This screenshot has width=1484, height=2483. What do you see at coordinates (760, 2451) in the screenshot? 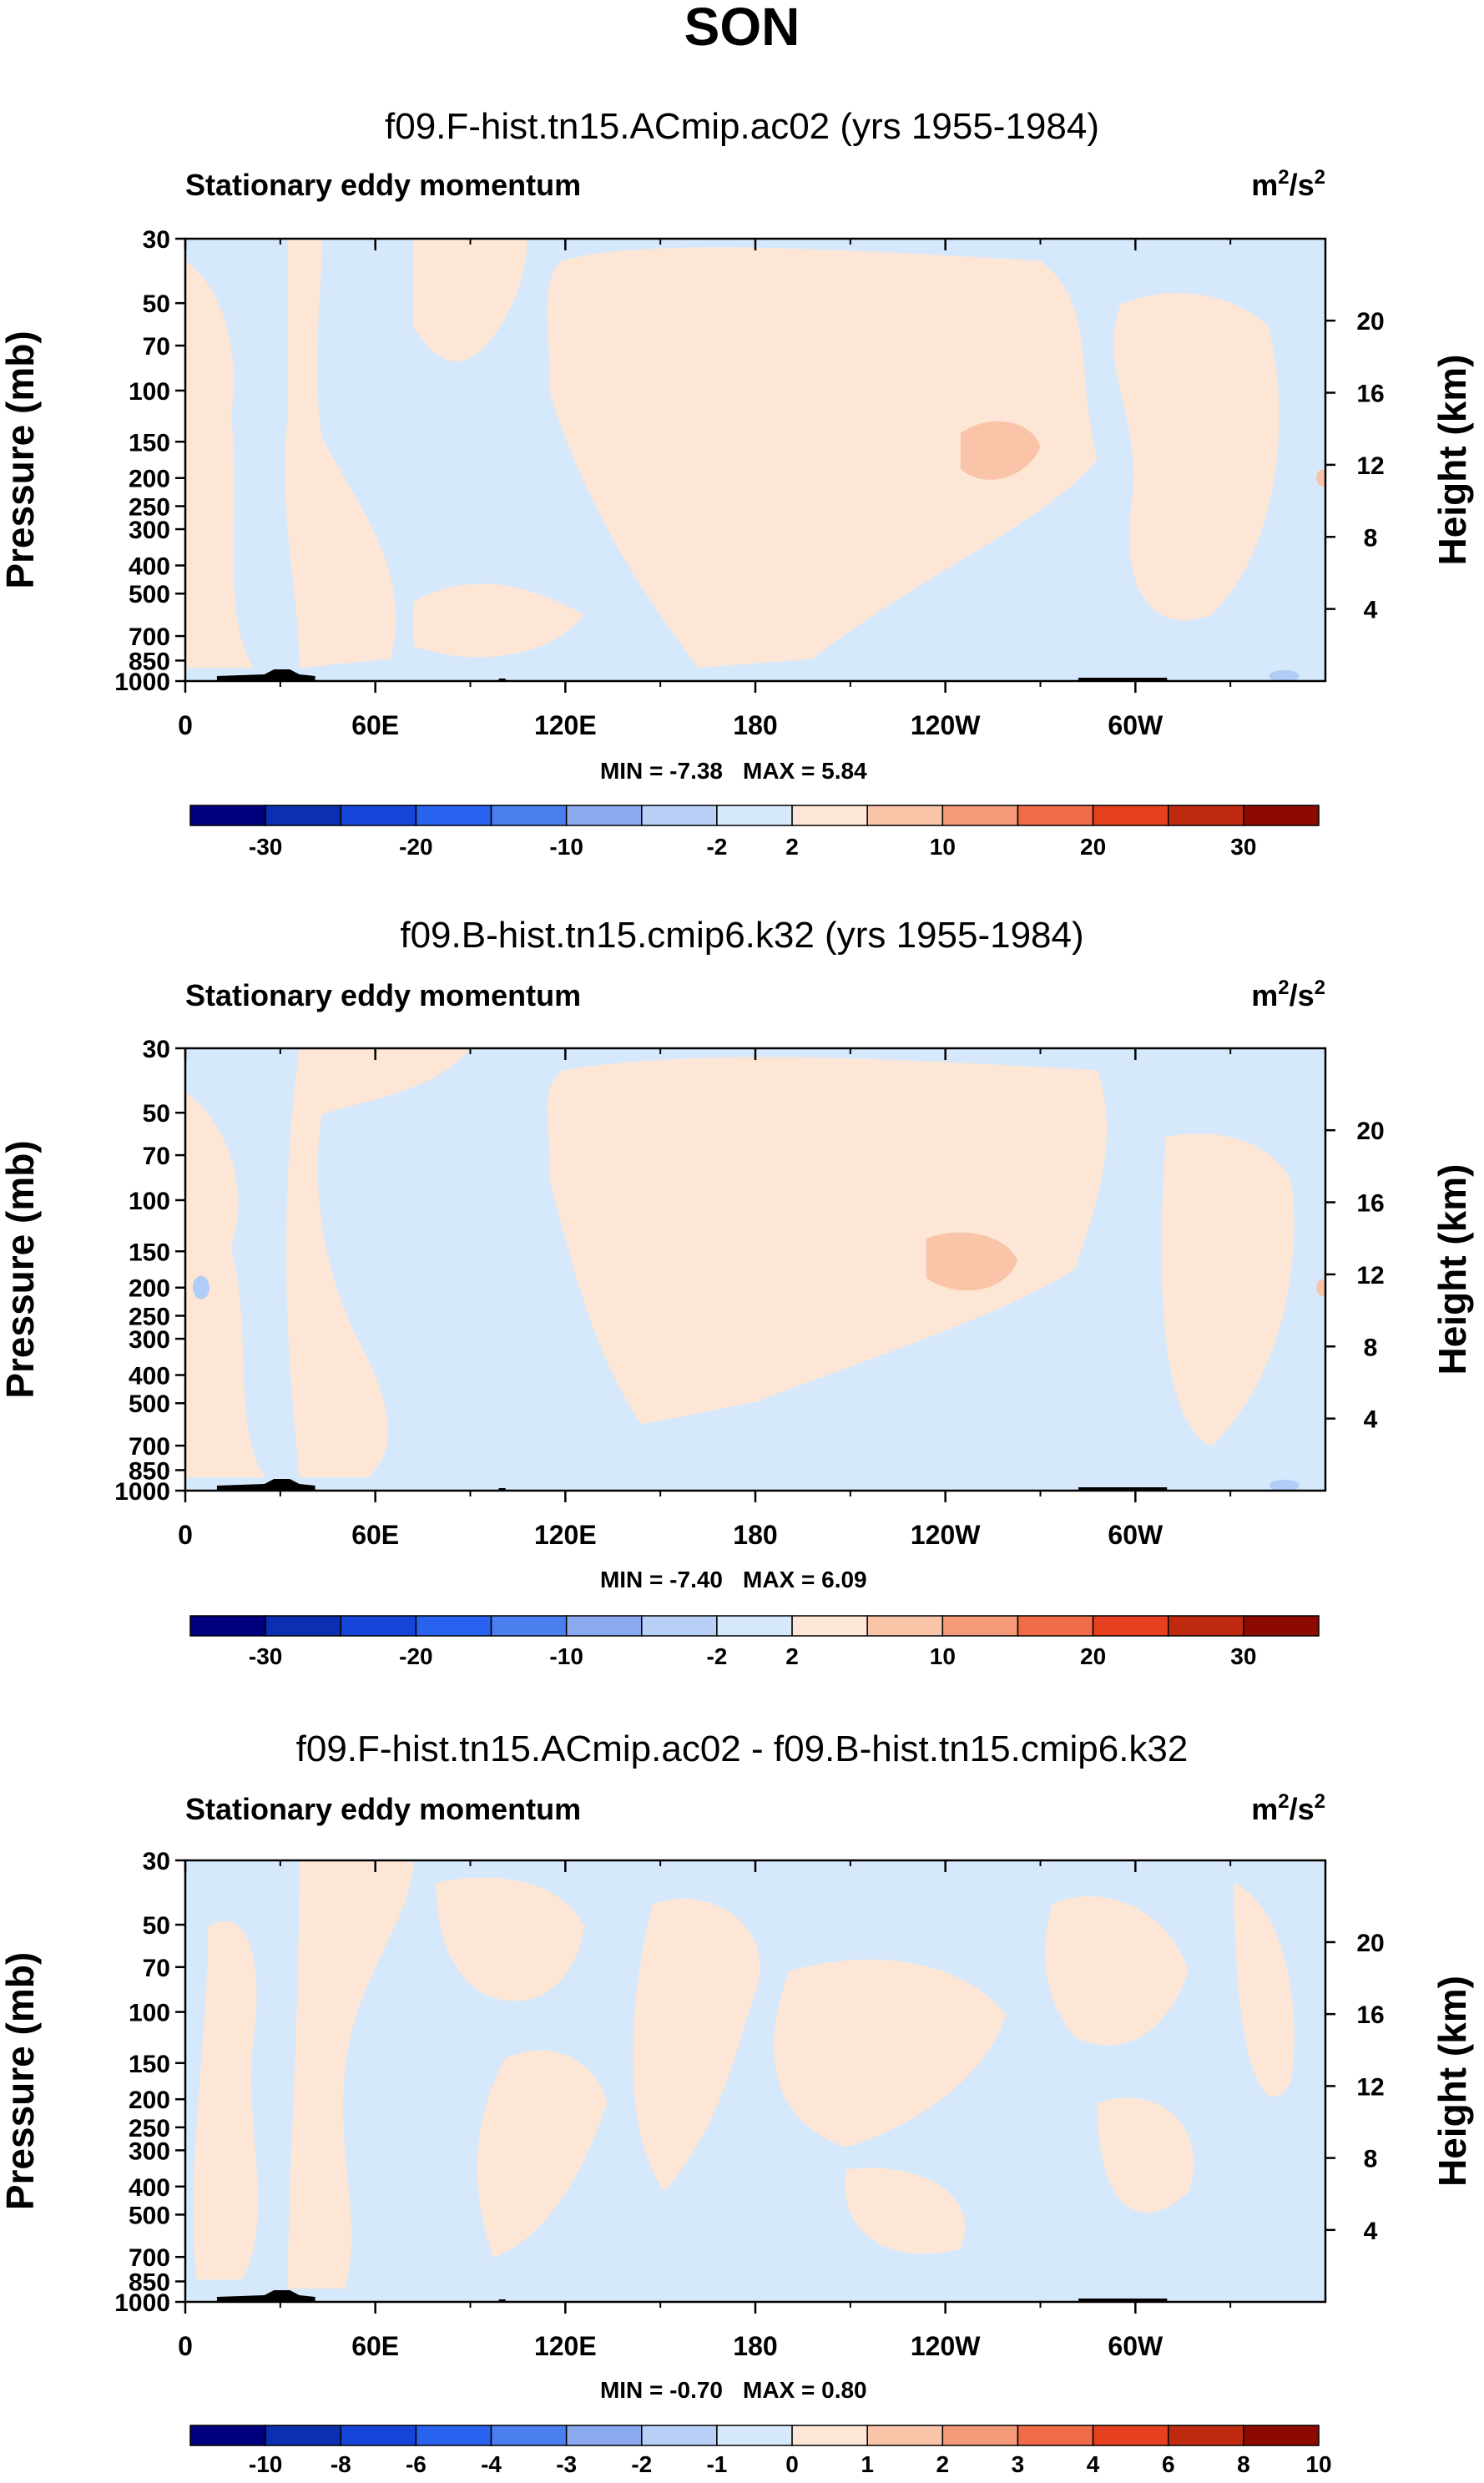
I see `colorbar: -10 -8 -6 -4 -3 -2 -1 0 1 2 3 4 6 8 10` at bounding box center [760, 2451].